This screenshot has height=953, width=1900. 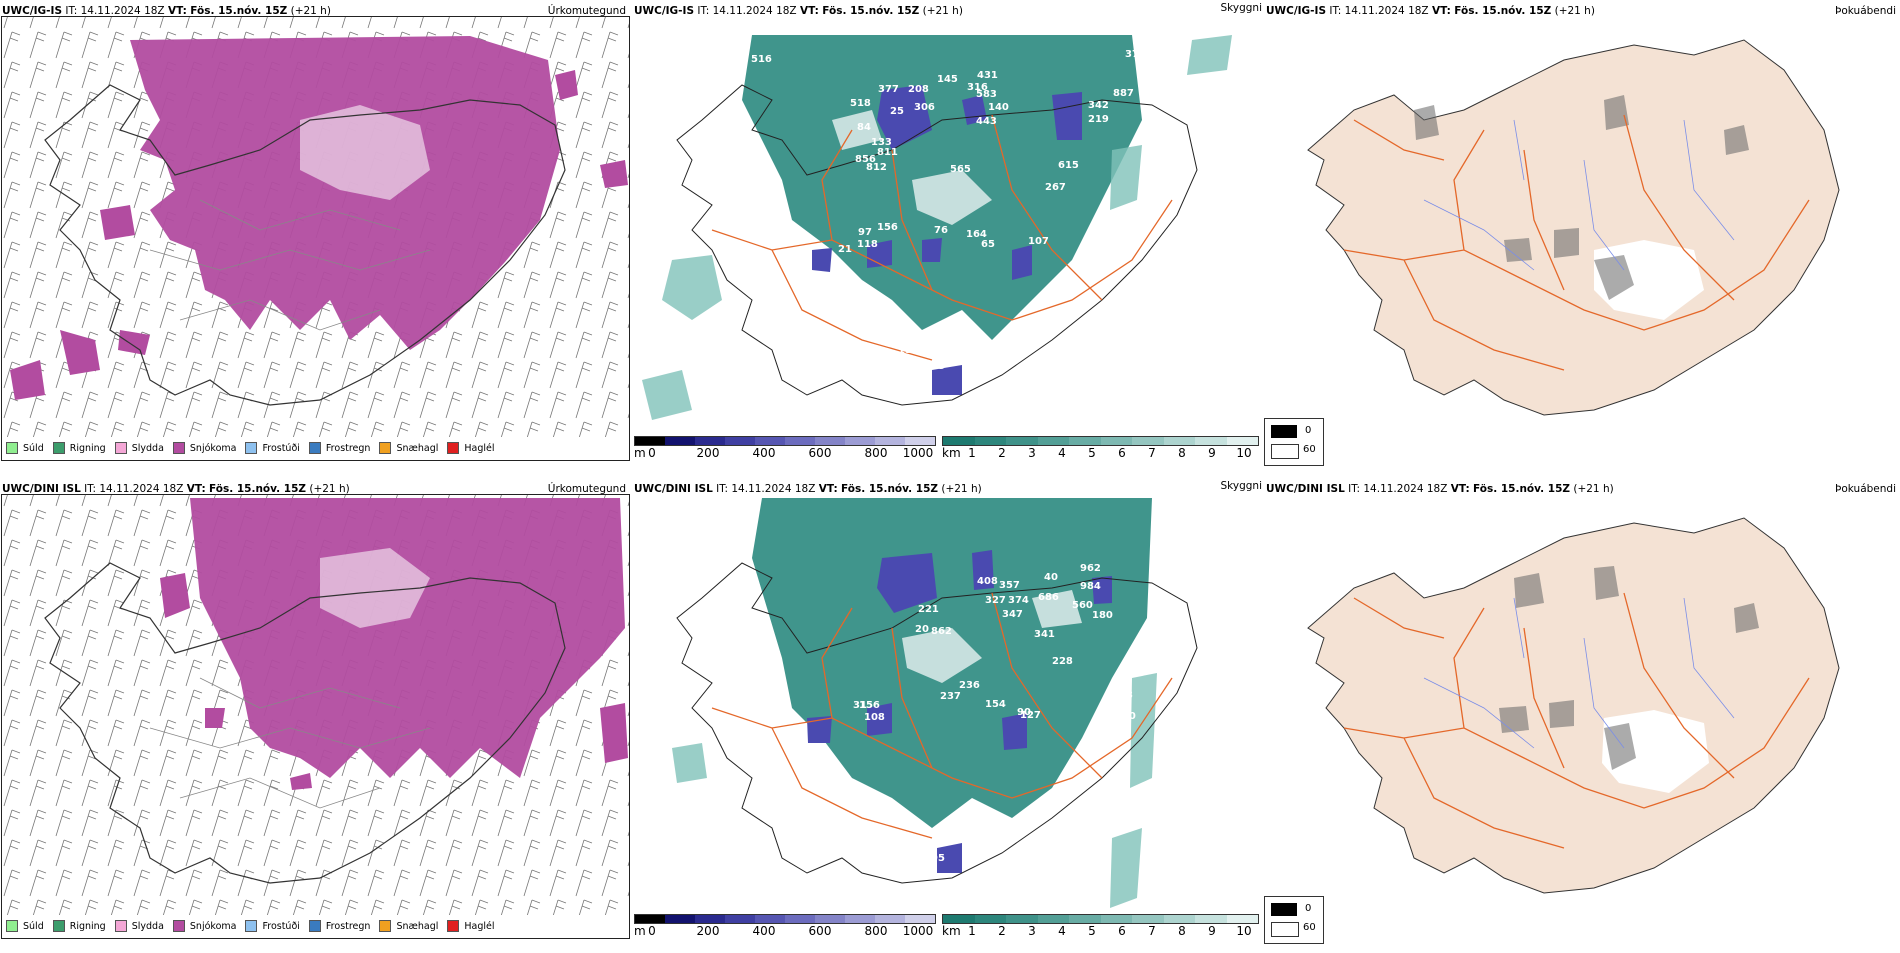 What do you see at coordinates (1460, 489) in the screenshot?
I see `vt-label: VT:` at bounding box center [1460, 489].